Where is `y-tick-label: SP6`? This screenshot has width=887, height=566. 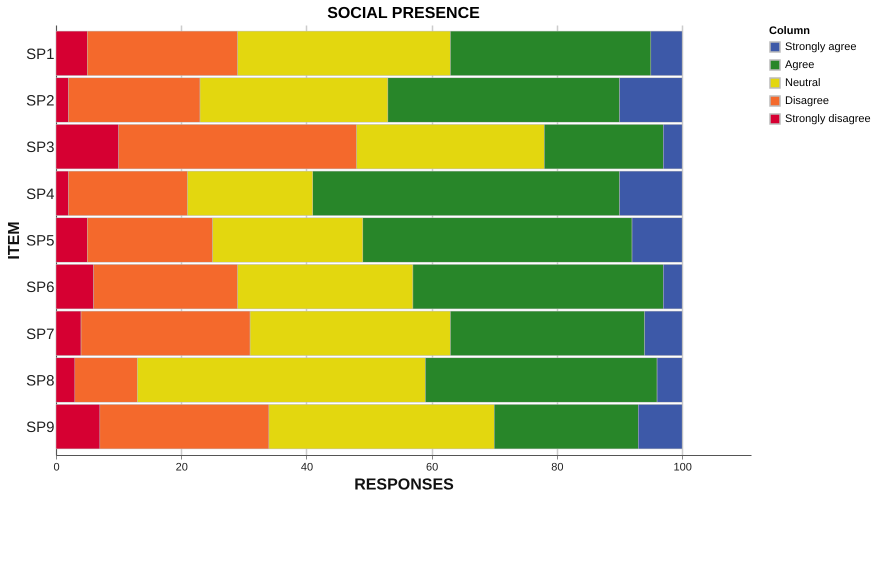
y-tick-label: SP6 is located at coordinates (40, 287).